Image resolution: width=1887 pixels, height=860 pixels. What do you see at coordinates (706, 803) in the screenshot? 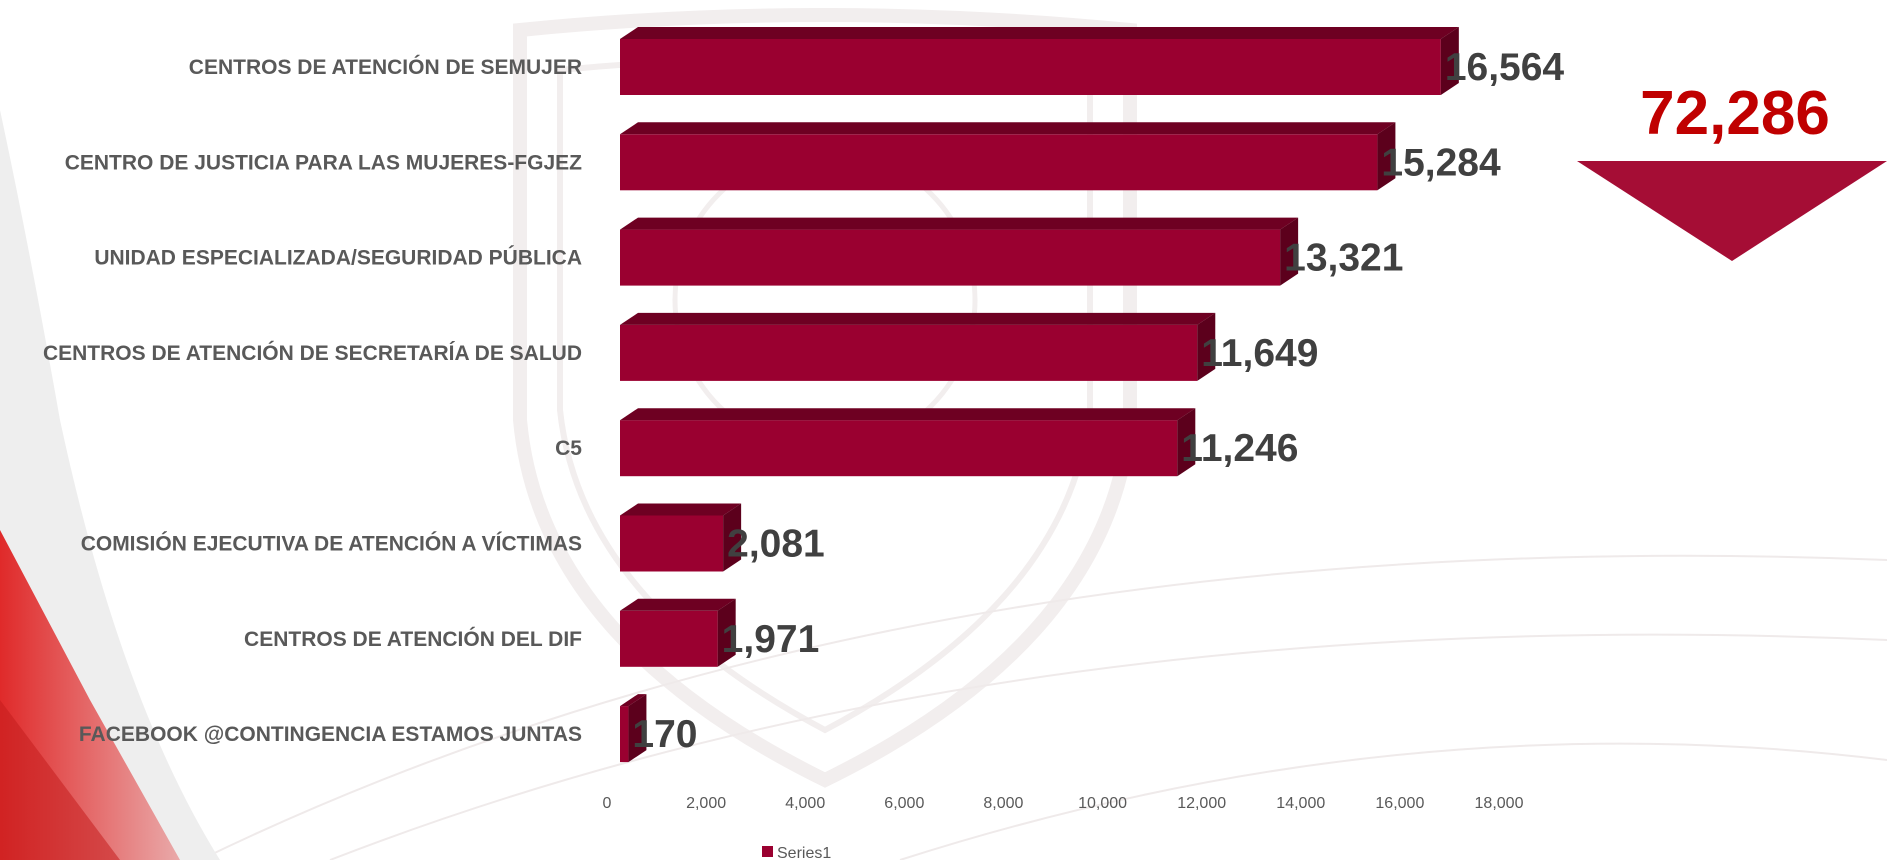
I see `x-tick-label: 2,000` at bounding box center [706, 803].